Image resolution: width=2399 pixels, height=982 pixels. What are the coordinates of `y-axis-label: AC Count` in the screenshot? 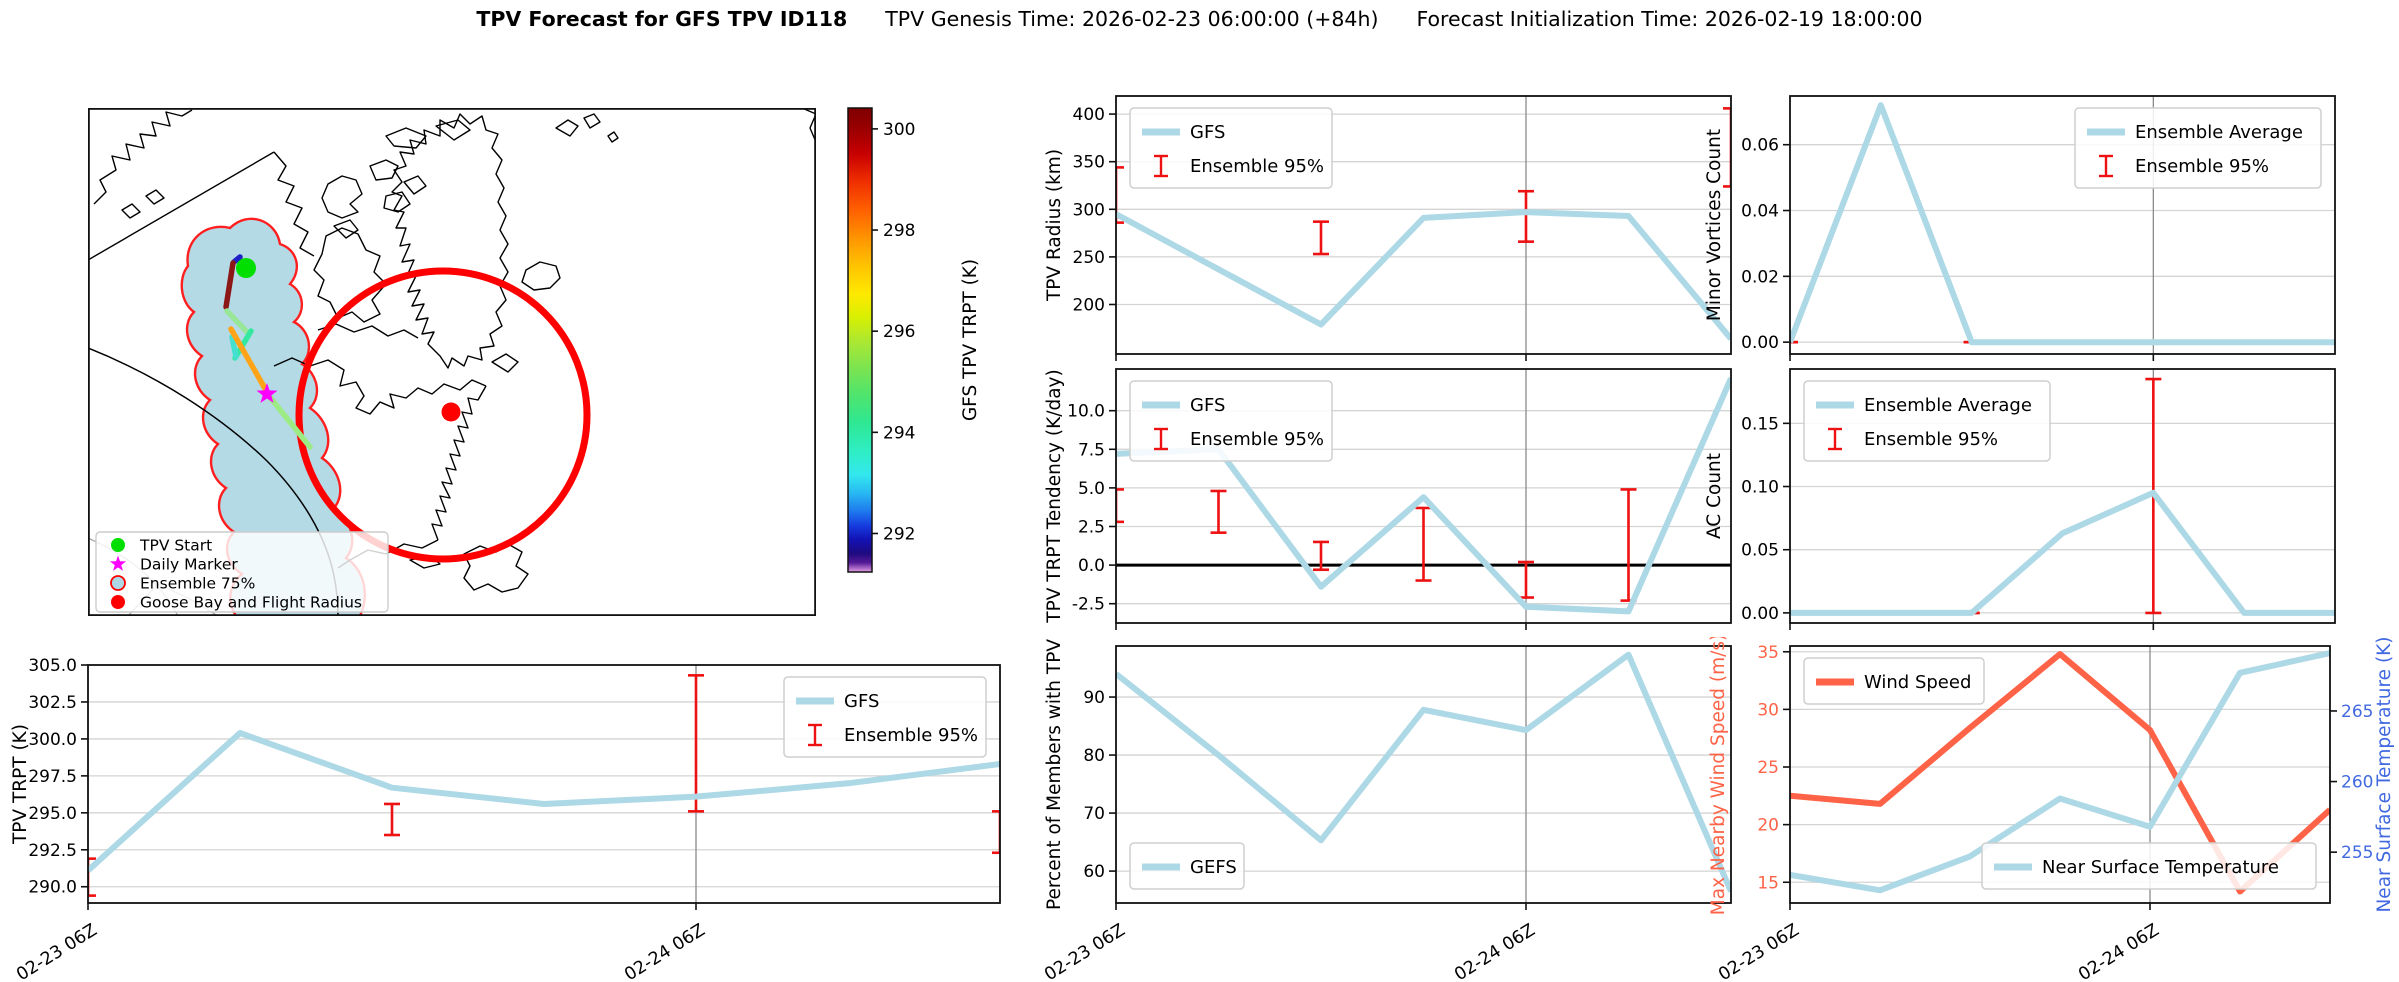 It's located at (1714, 496).